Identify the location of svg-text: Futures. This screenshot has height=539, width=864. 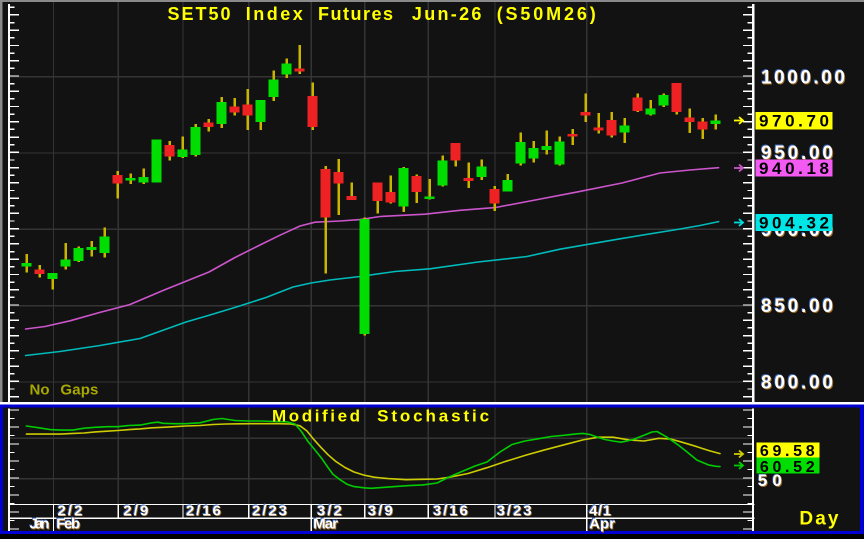
(355, 14).